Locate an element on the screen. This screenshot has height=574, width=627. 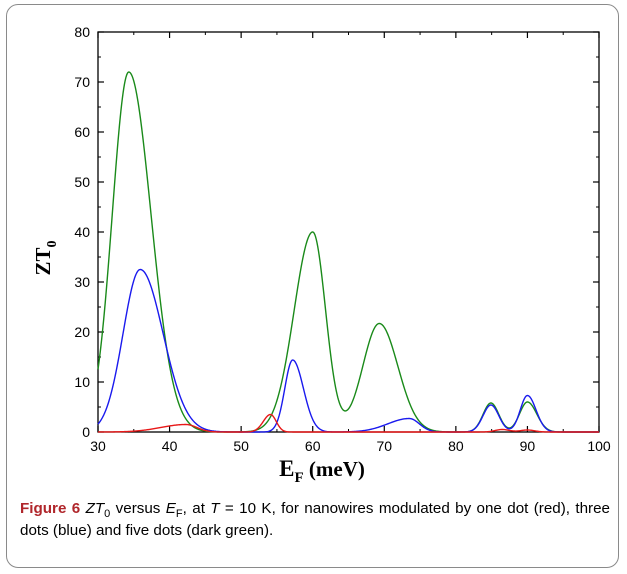
caption-ef-sub: F is located at coordinates (179, 514).